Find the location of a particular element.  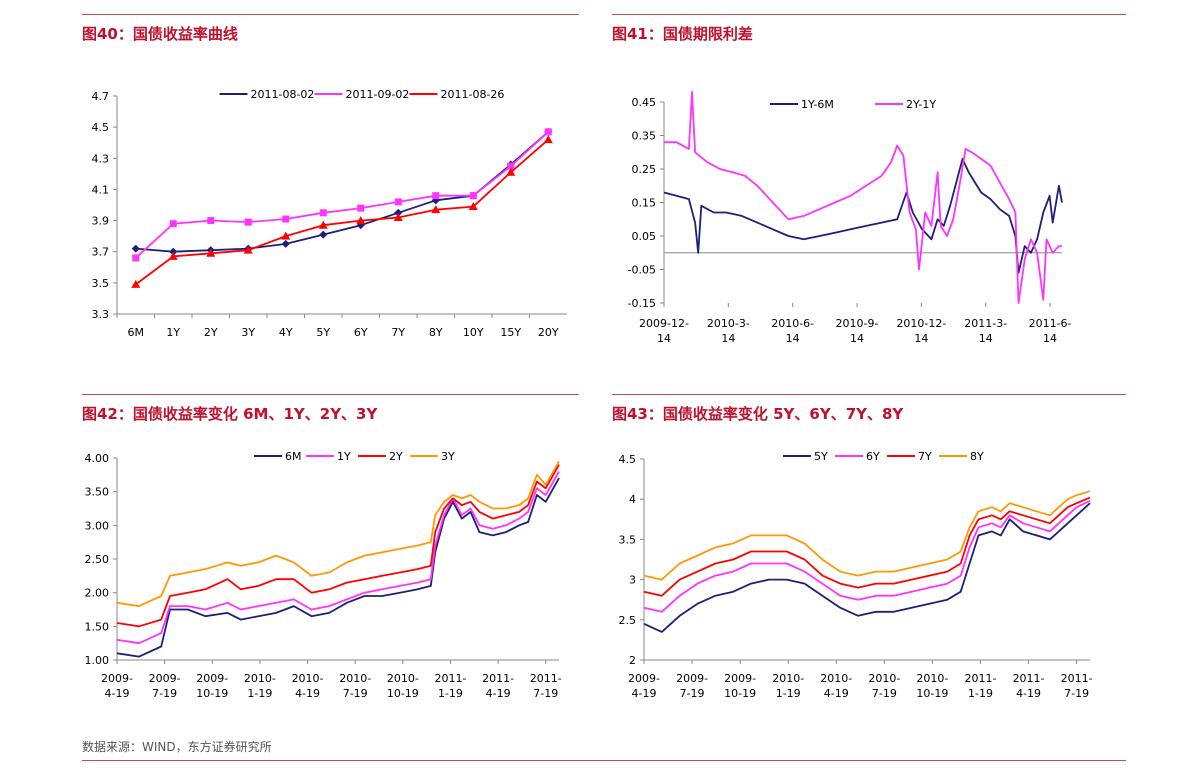

series-line-2y is located at coordinates (338, 546).